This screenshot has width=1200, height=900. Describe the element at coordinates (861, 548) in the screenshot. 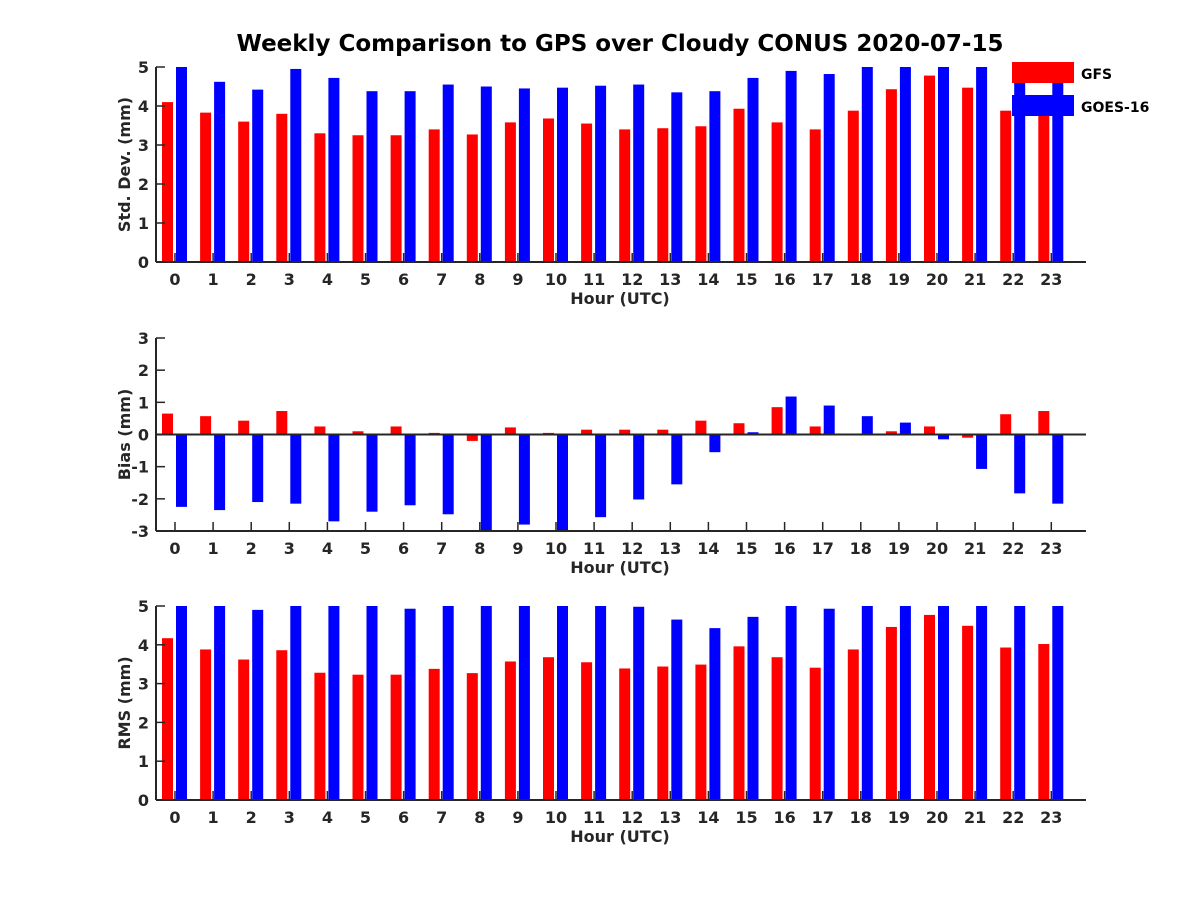

I see `x-tick-label: 18` at that location.